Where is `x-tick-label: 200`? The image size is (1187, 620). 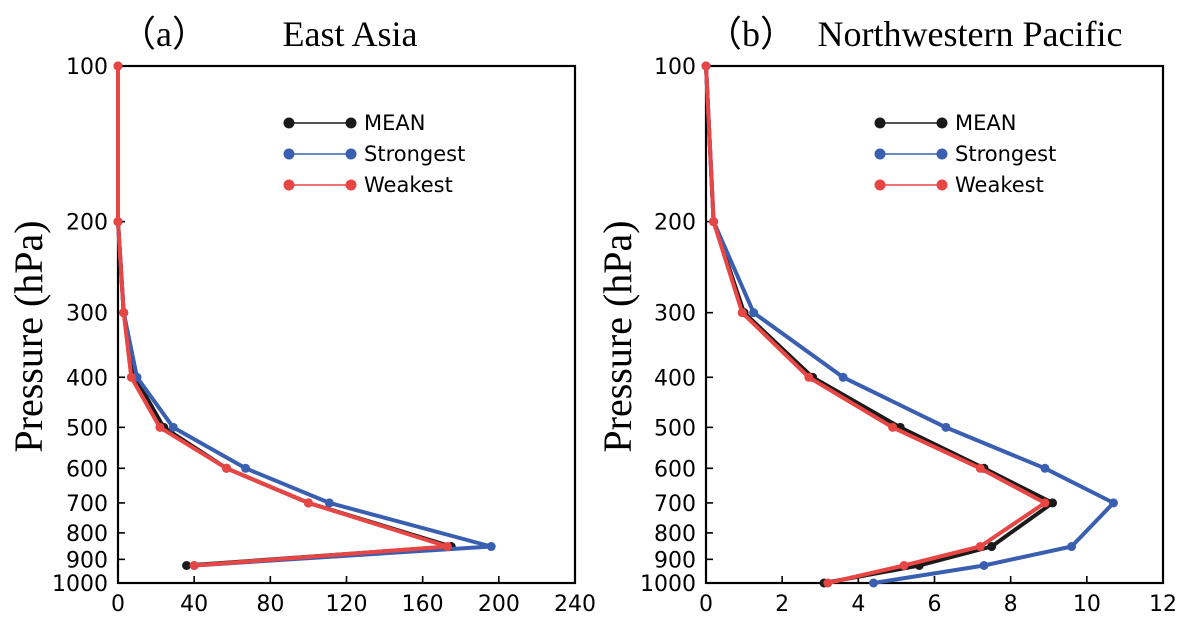
x-tick-label: 200 is located at coordinates (499, 604).